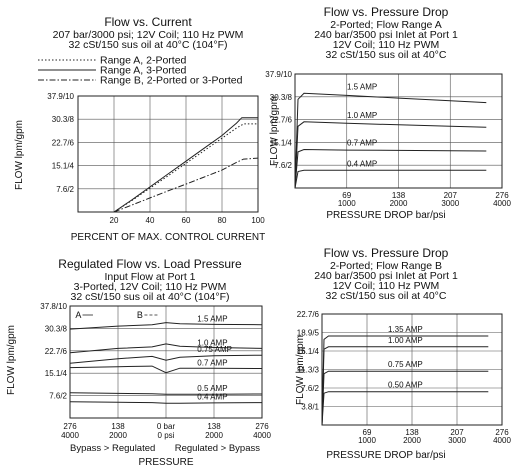 The width and height of the screenshot is (515, 475). Describe the element at coordinates (112, 448) in the screenshot. I see `x-axis-sublabel-left: Bypass > Regulated` at that location.